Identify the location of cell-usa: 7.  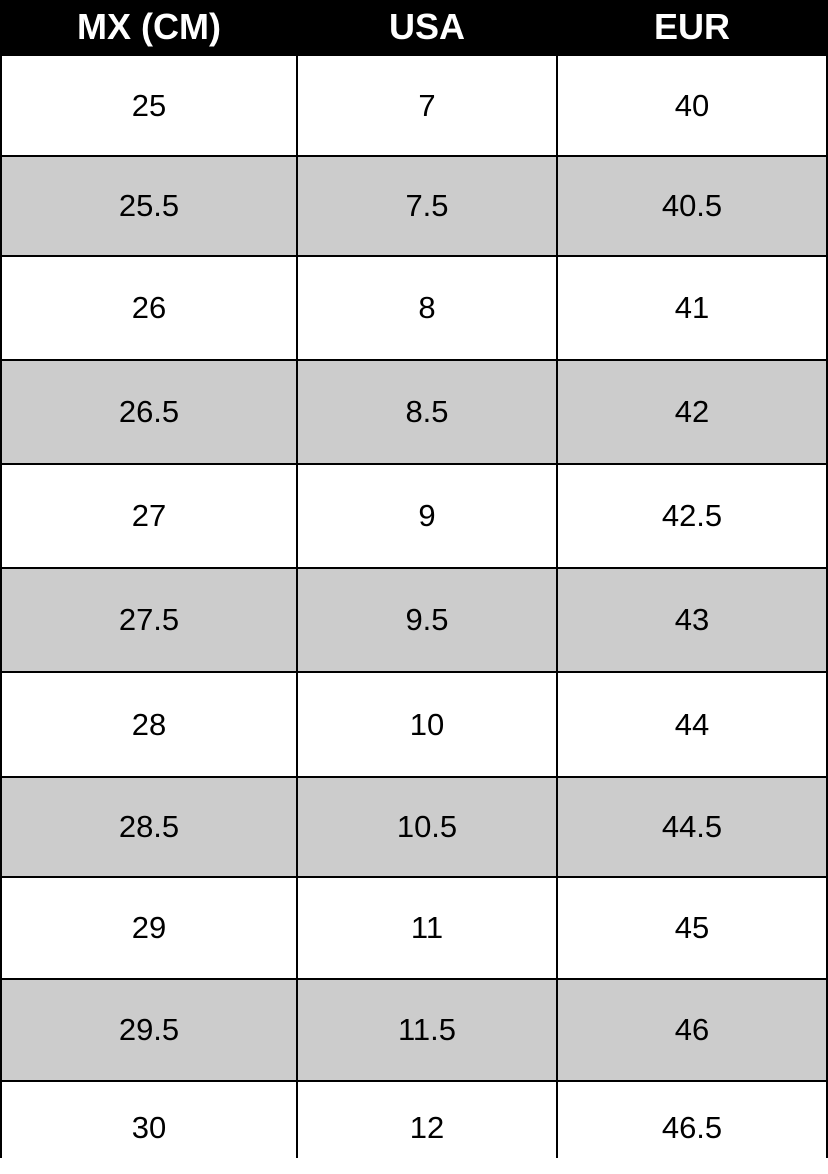
(427, 105).